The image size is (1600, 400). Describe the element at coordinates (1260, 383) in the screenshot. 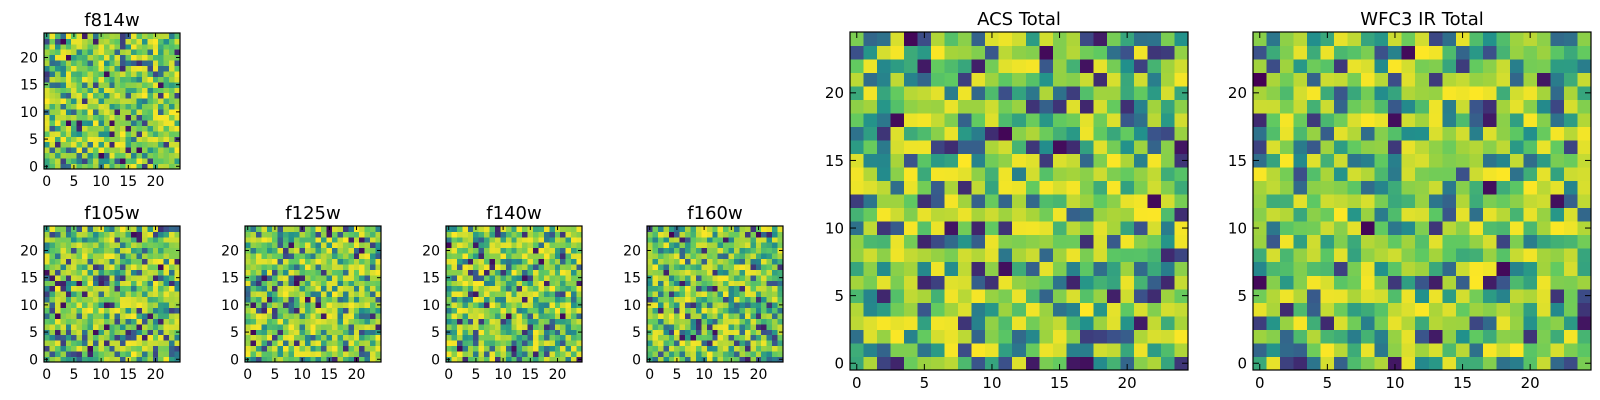

I see `x-tick-label: 0` at that location.